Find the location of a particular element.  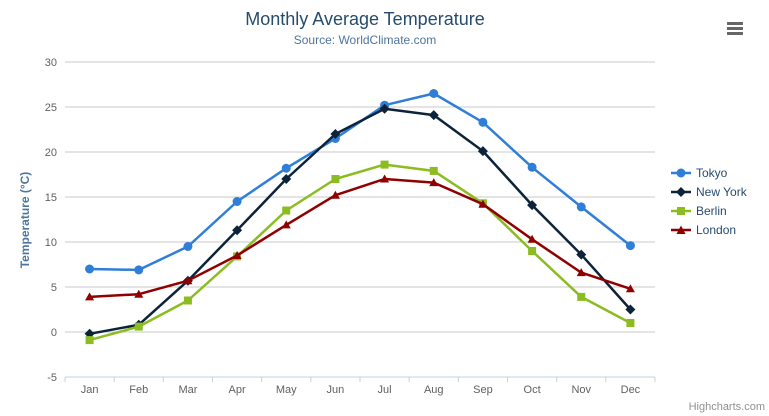

legend-item-berlin: Berlin is located at coordinates (709, 210).